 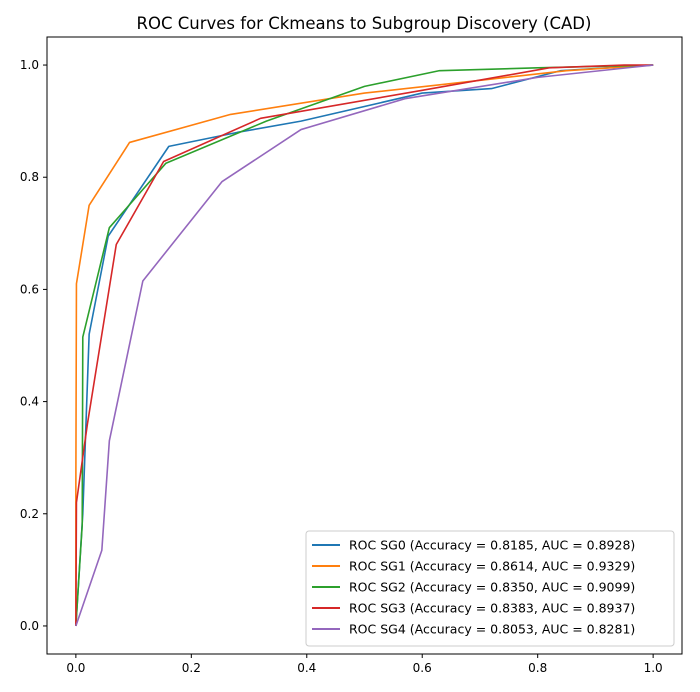 I want to click on x-tick-label: 0.6, so click(x=422, y=668).